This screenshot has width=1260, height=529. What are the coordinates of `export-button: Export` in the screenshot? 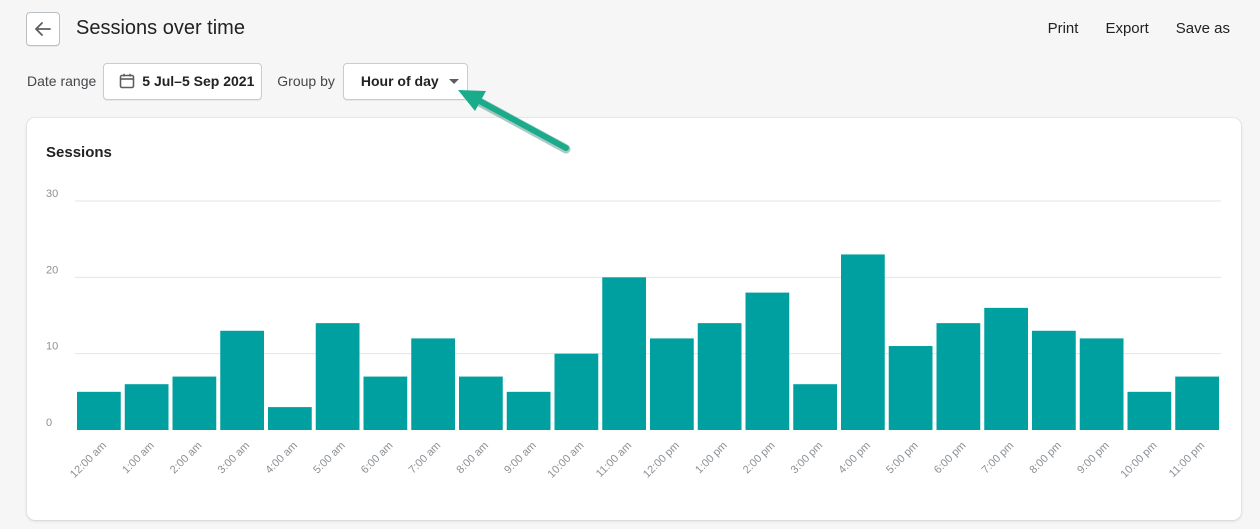 It's located at (1127, 28).